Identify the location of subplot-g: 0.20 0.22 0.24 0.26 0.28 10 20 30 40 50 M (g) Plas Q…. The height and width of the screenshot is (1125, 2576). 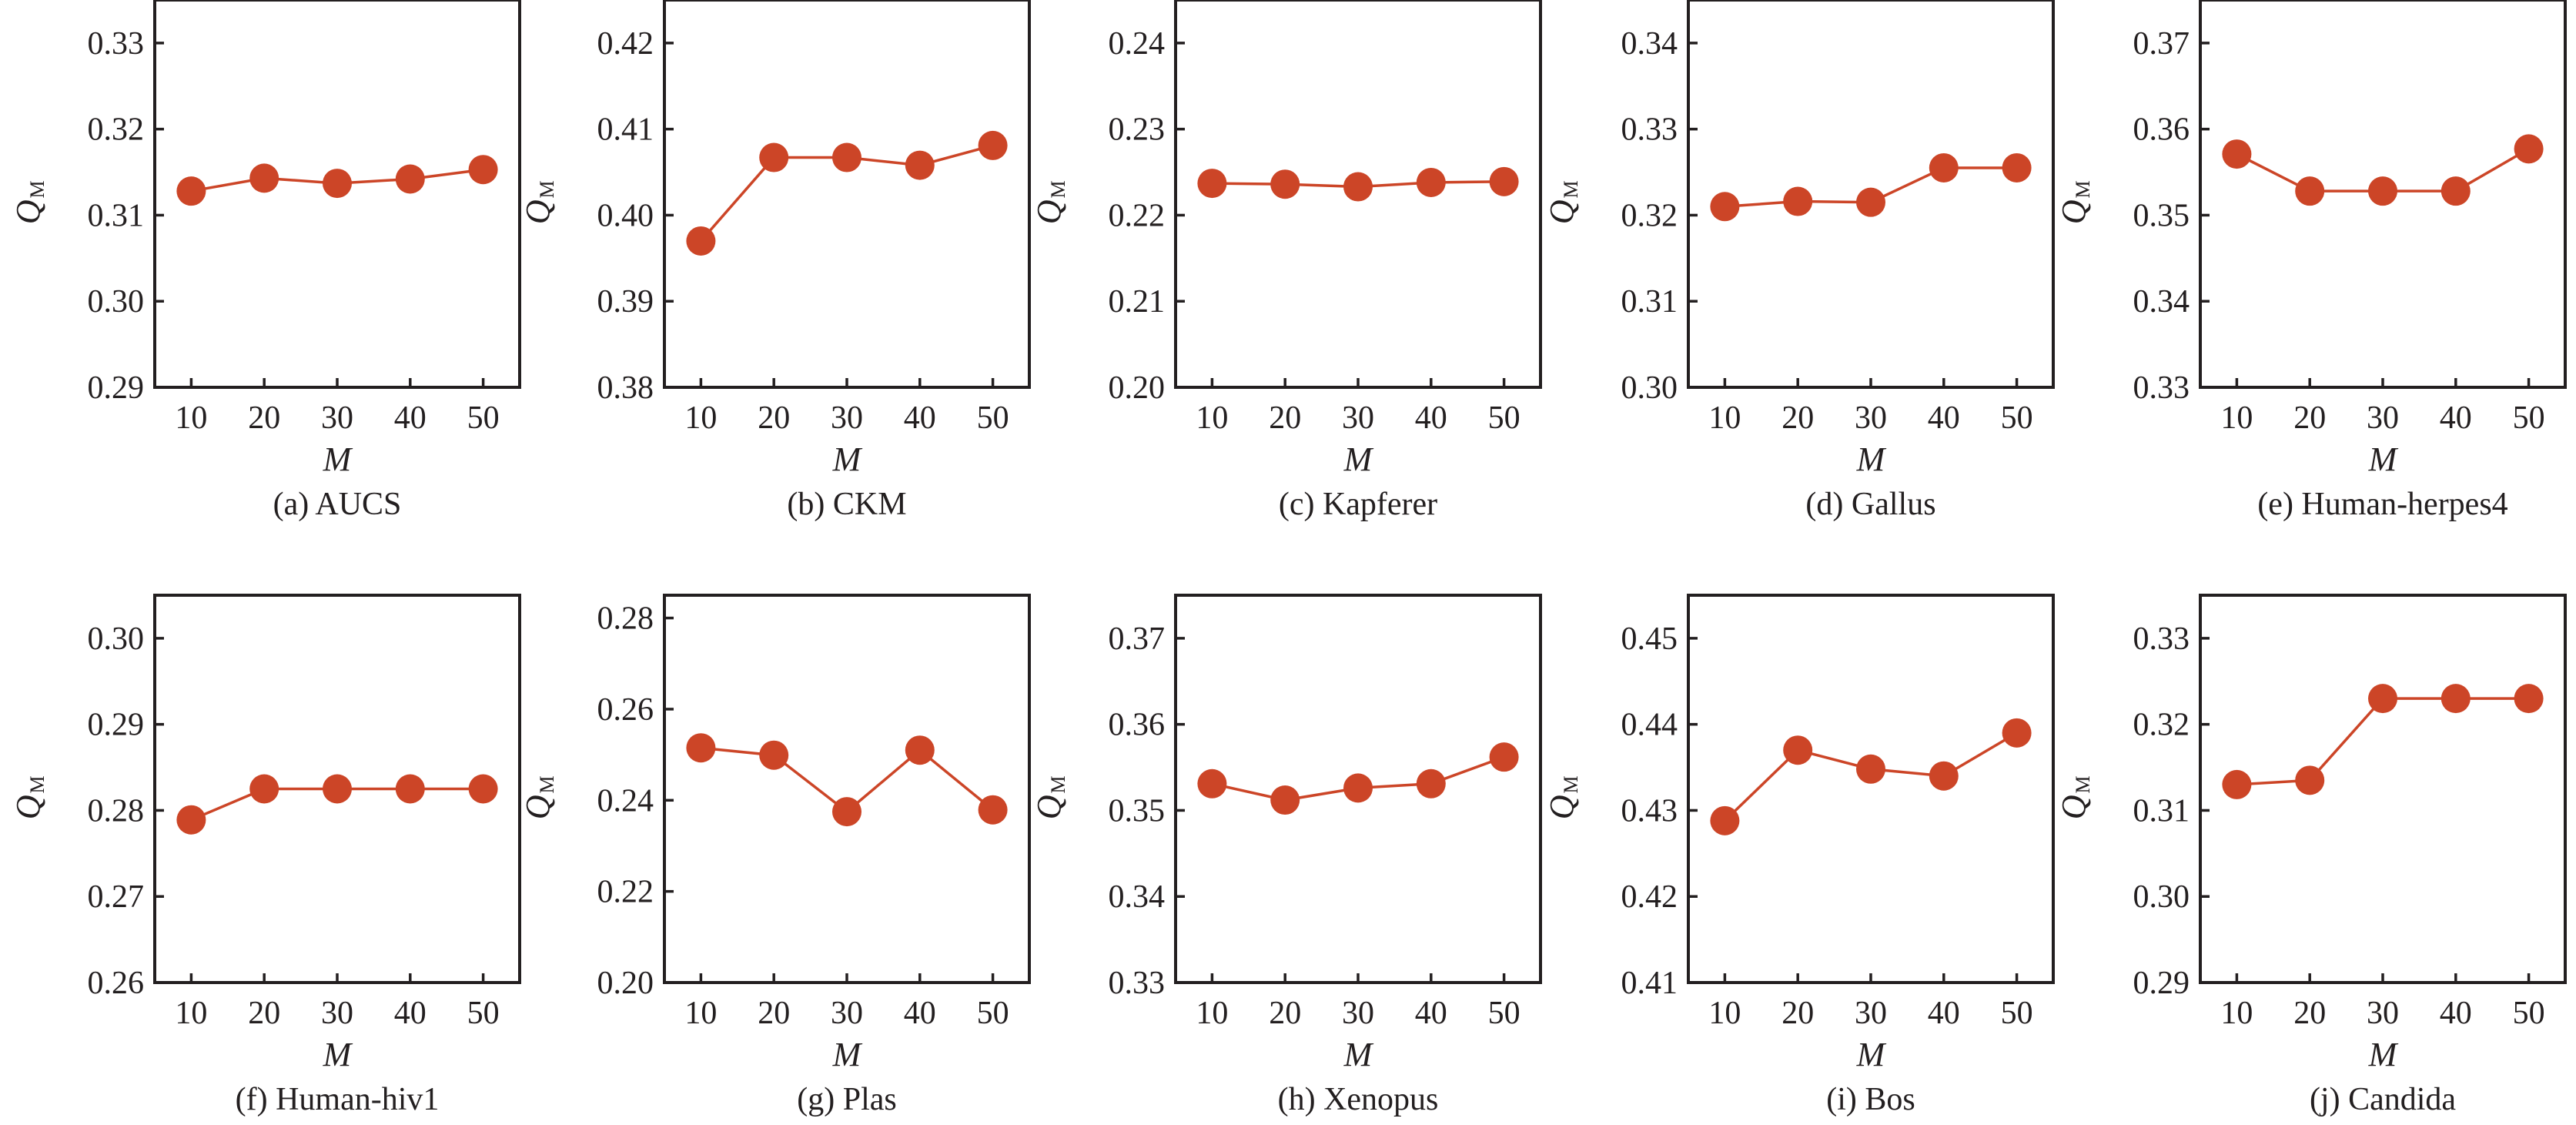
(775, 856).